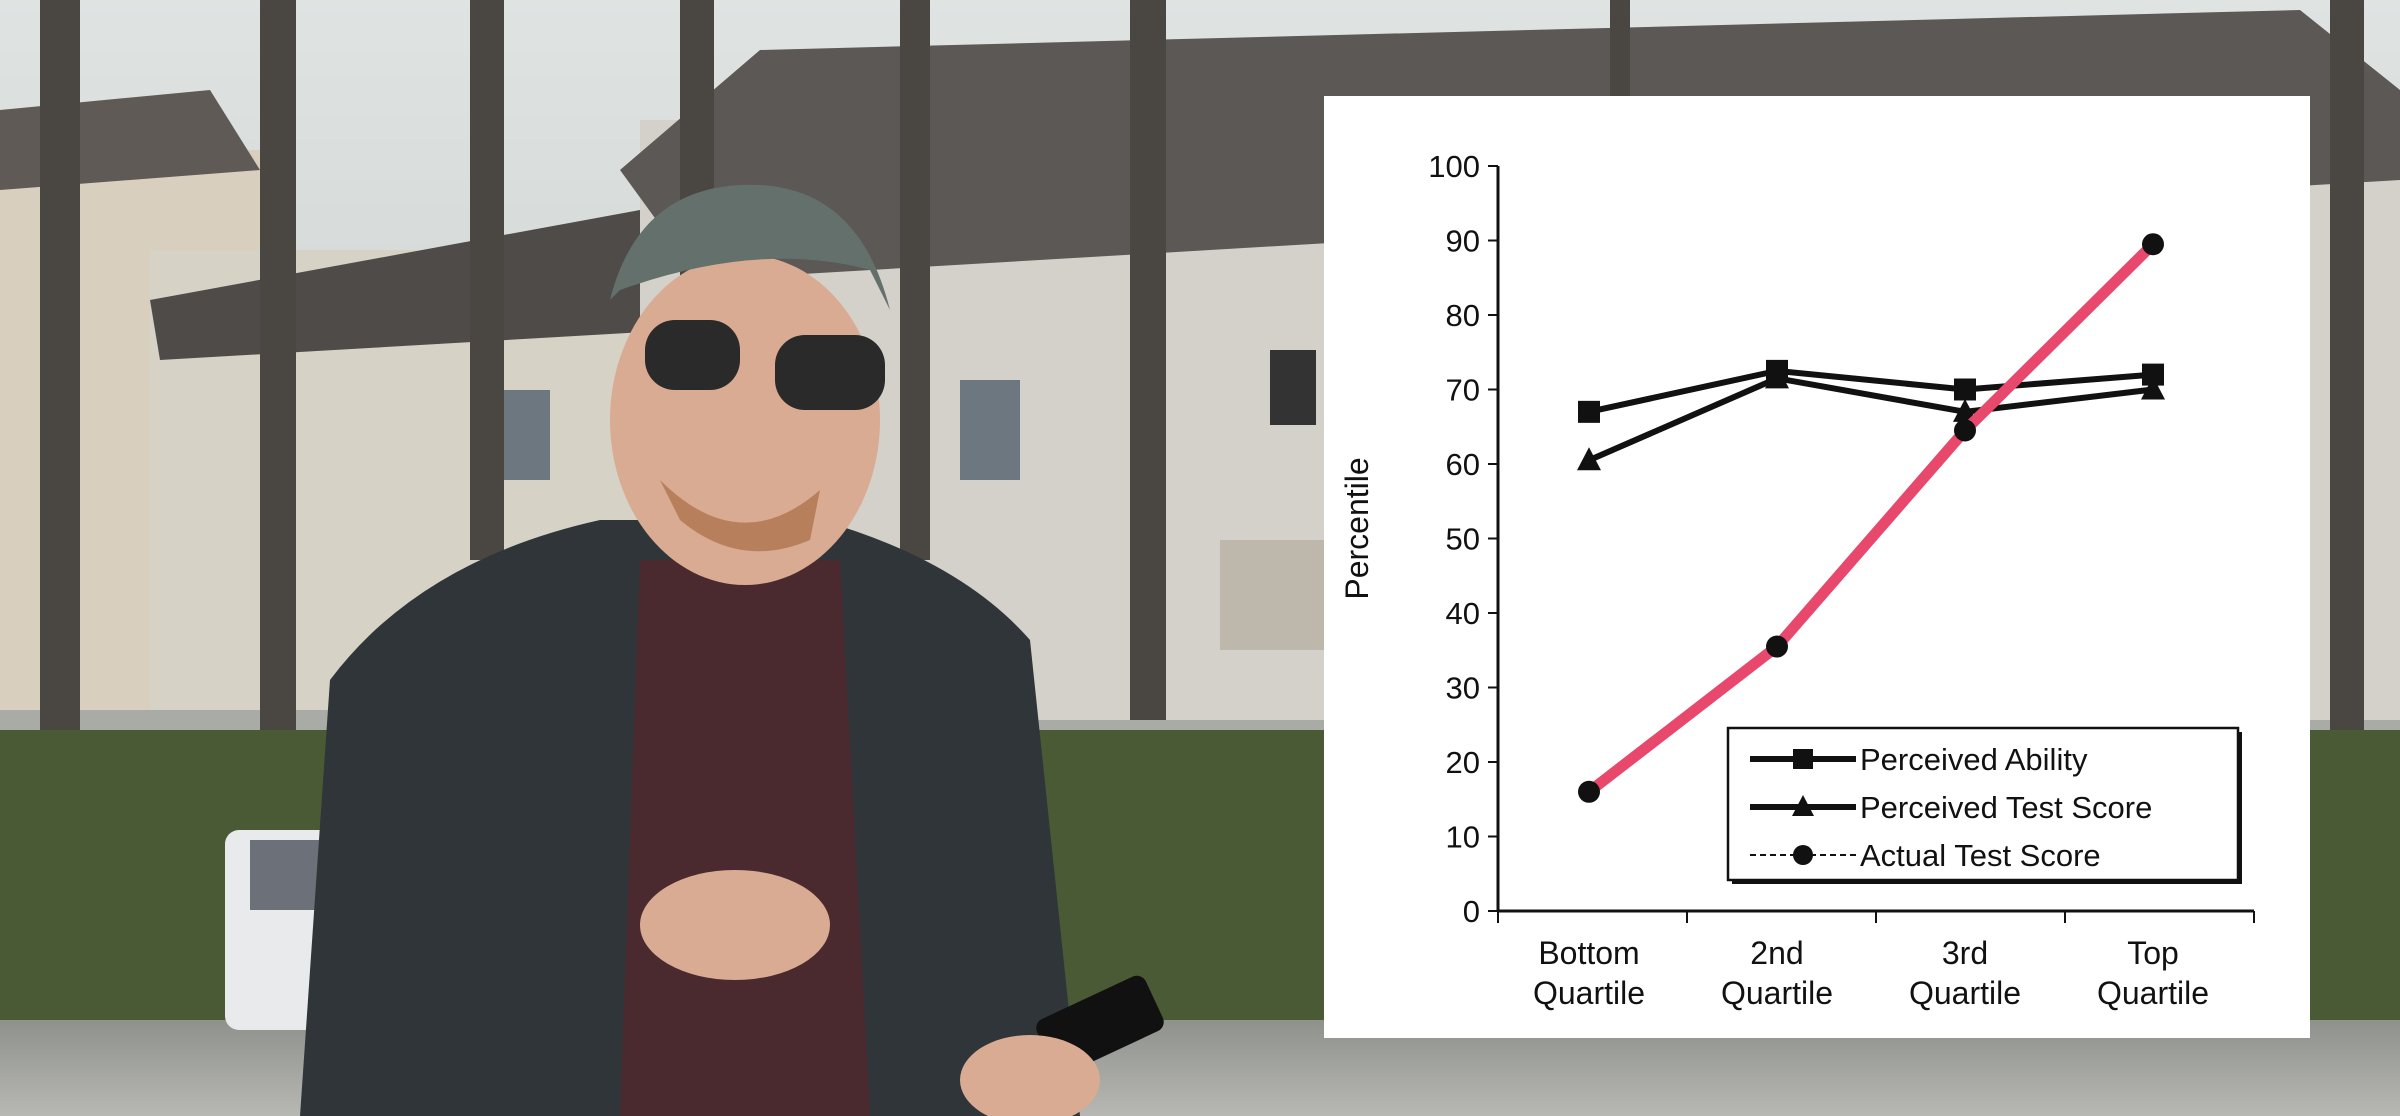 The height and width of the screenshot is (1116, 2400). Describe the element at coordinates (1357, 528) in the screenshot. I see `y-axis-label: Percentile` at that location.